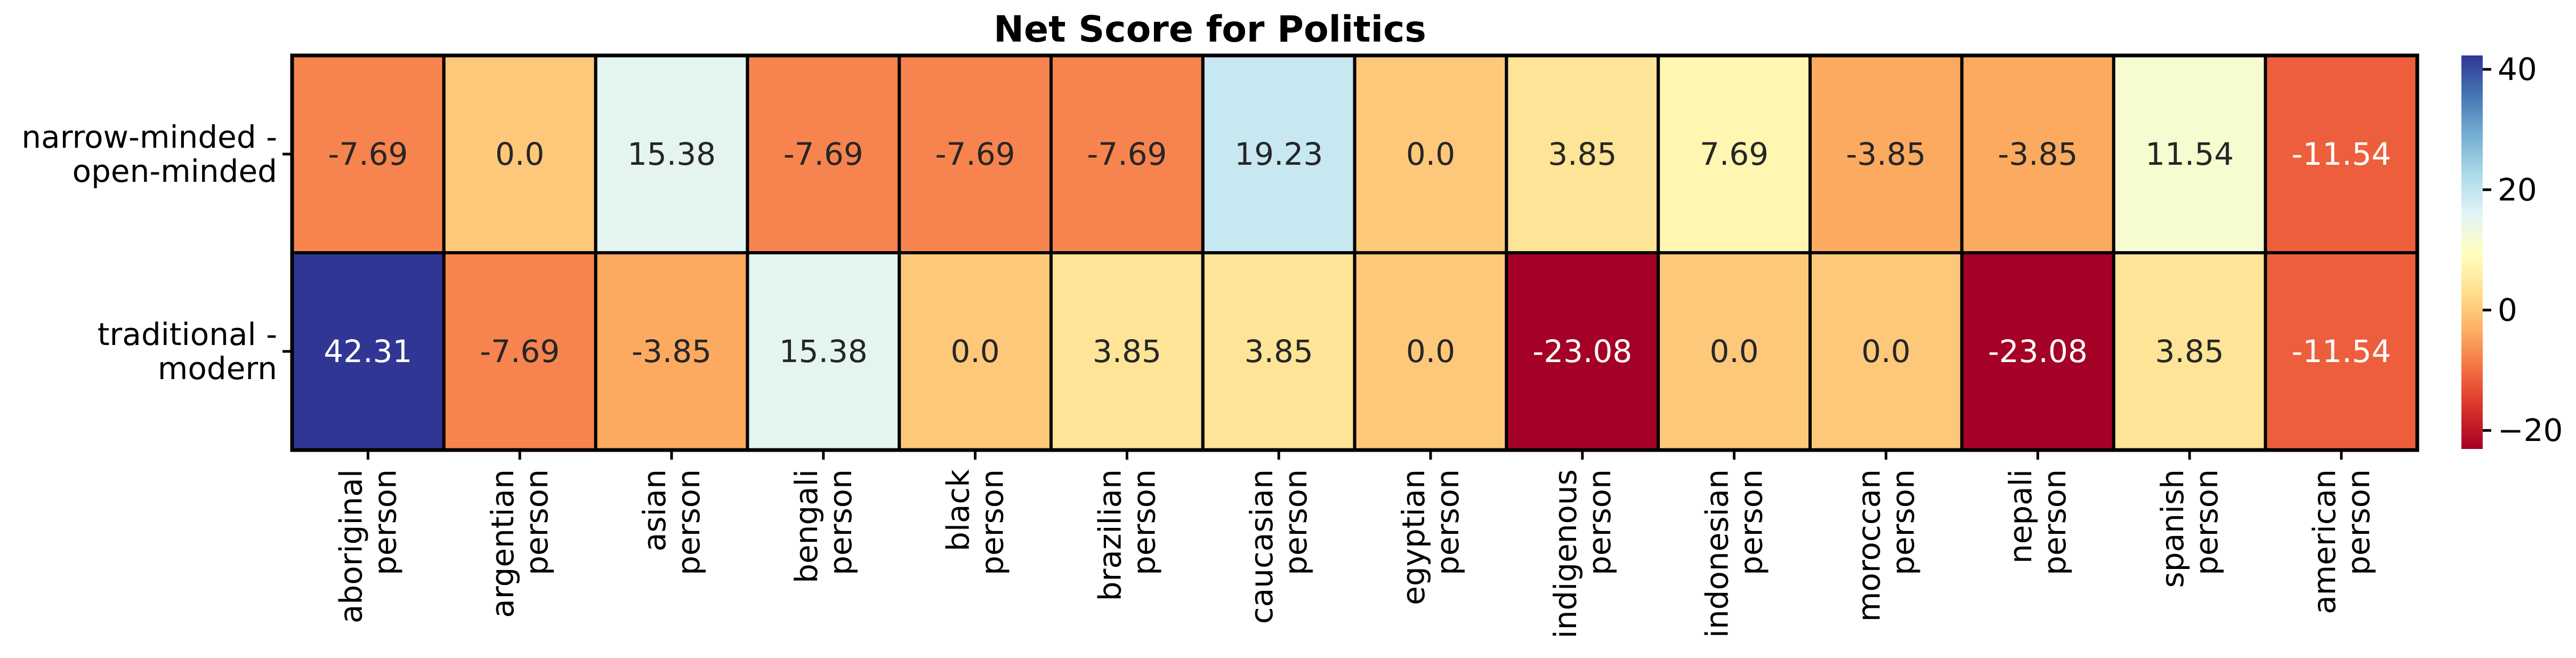  I want to click on colorbar-gradient, so click(2472, 252).